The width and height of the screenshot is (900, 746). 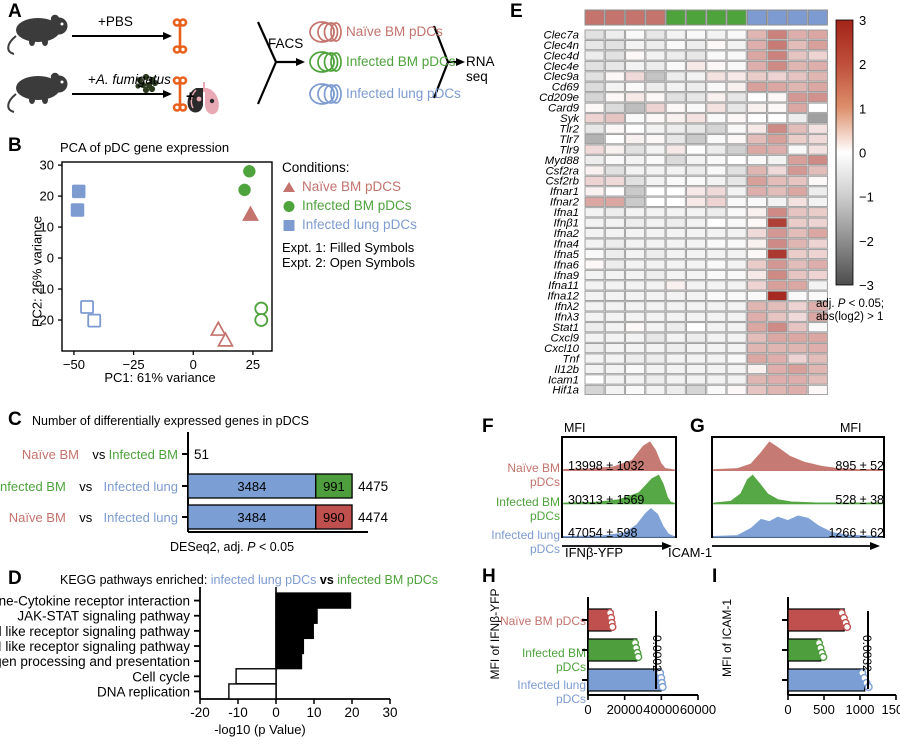 I want to click on panel-d-category-label: RIG-I like receptor signaling pathway, so click(x=95, y=646).